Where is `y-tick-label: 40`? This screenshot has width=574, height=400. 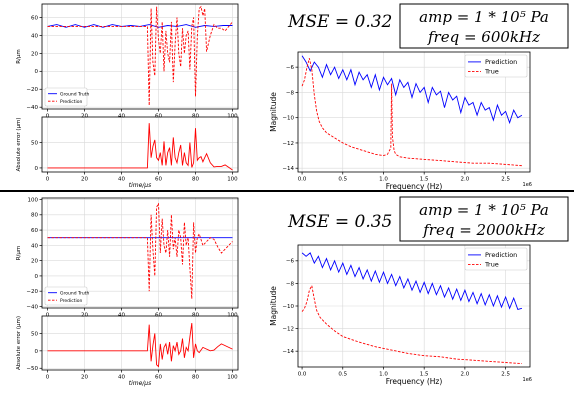
y-tick-label: 40 is located at coordinates (34, 246).